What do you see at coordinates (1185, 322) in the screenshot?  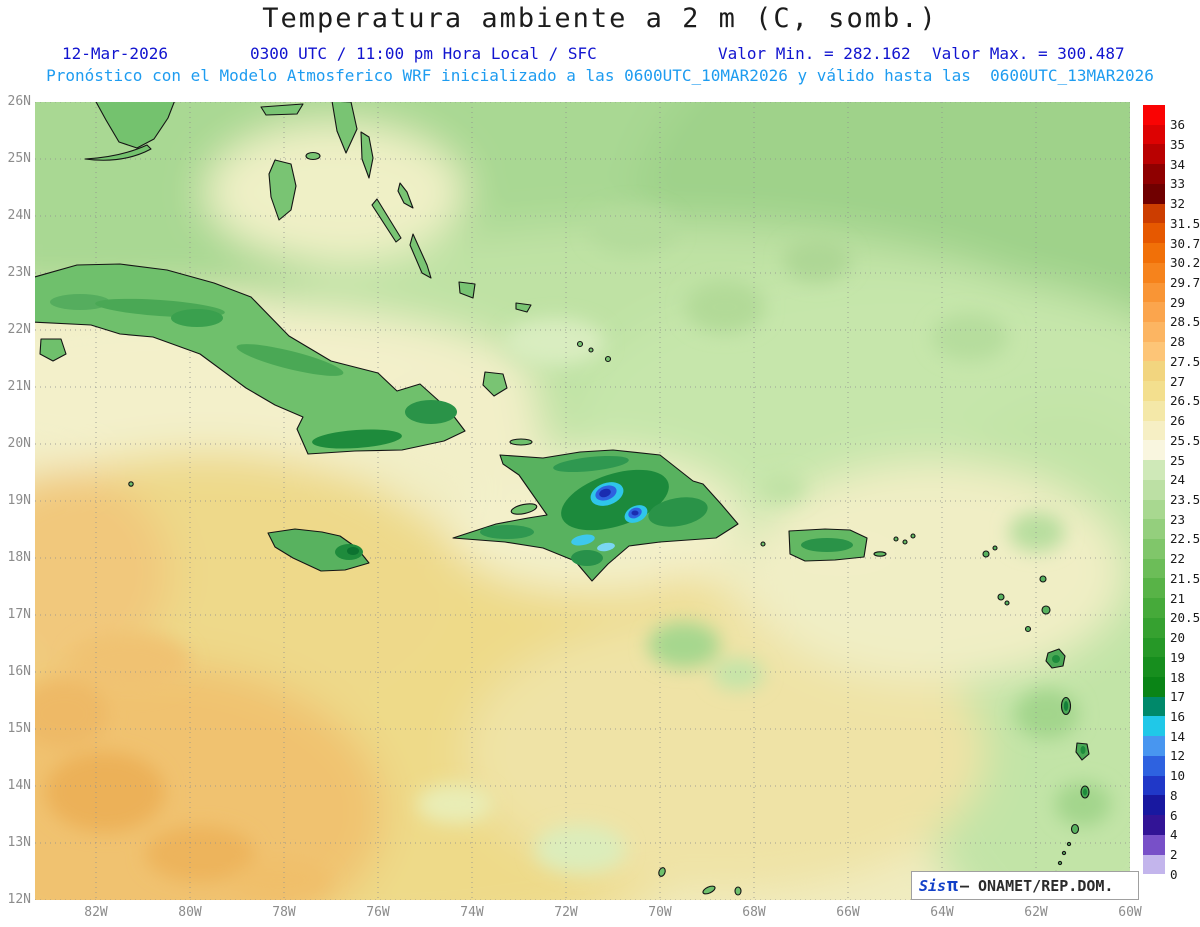 I see `colorbar-tick-label: 28.5` at bounding box center [1185, 322].